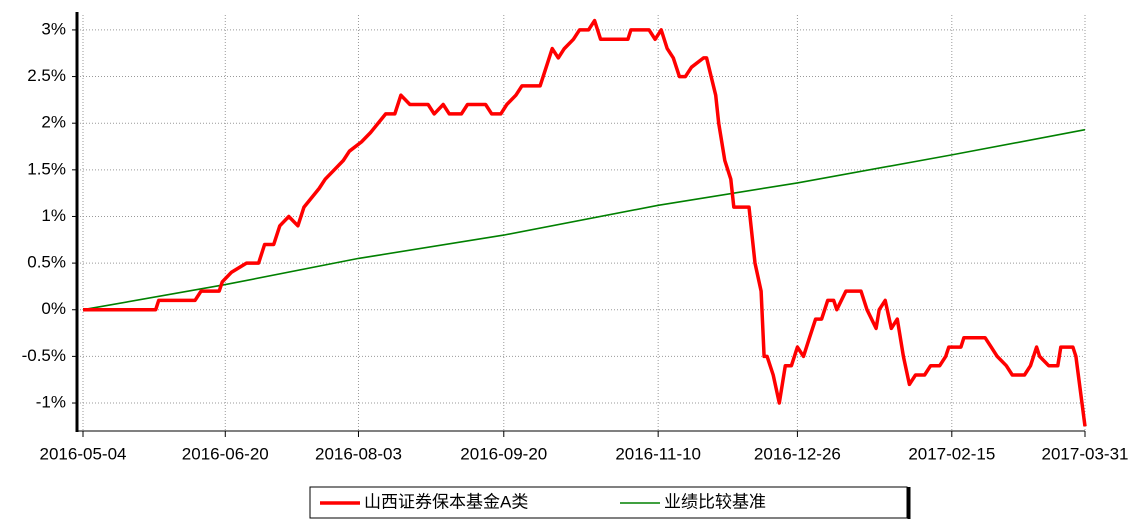  What do you see at coordinates (51, 402) in the screenshot?
I see `y-tick-label: -1%` at bounding box center [51, 402].